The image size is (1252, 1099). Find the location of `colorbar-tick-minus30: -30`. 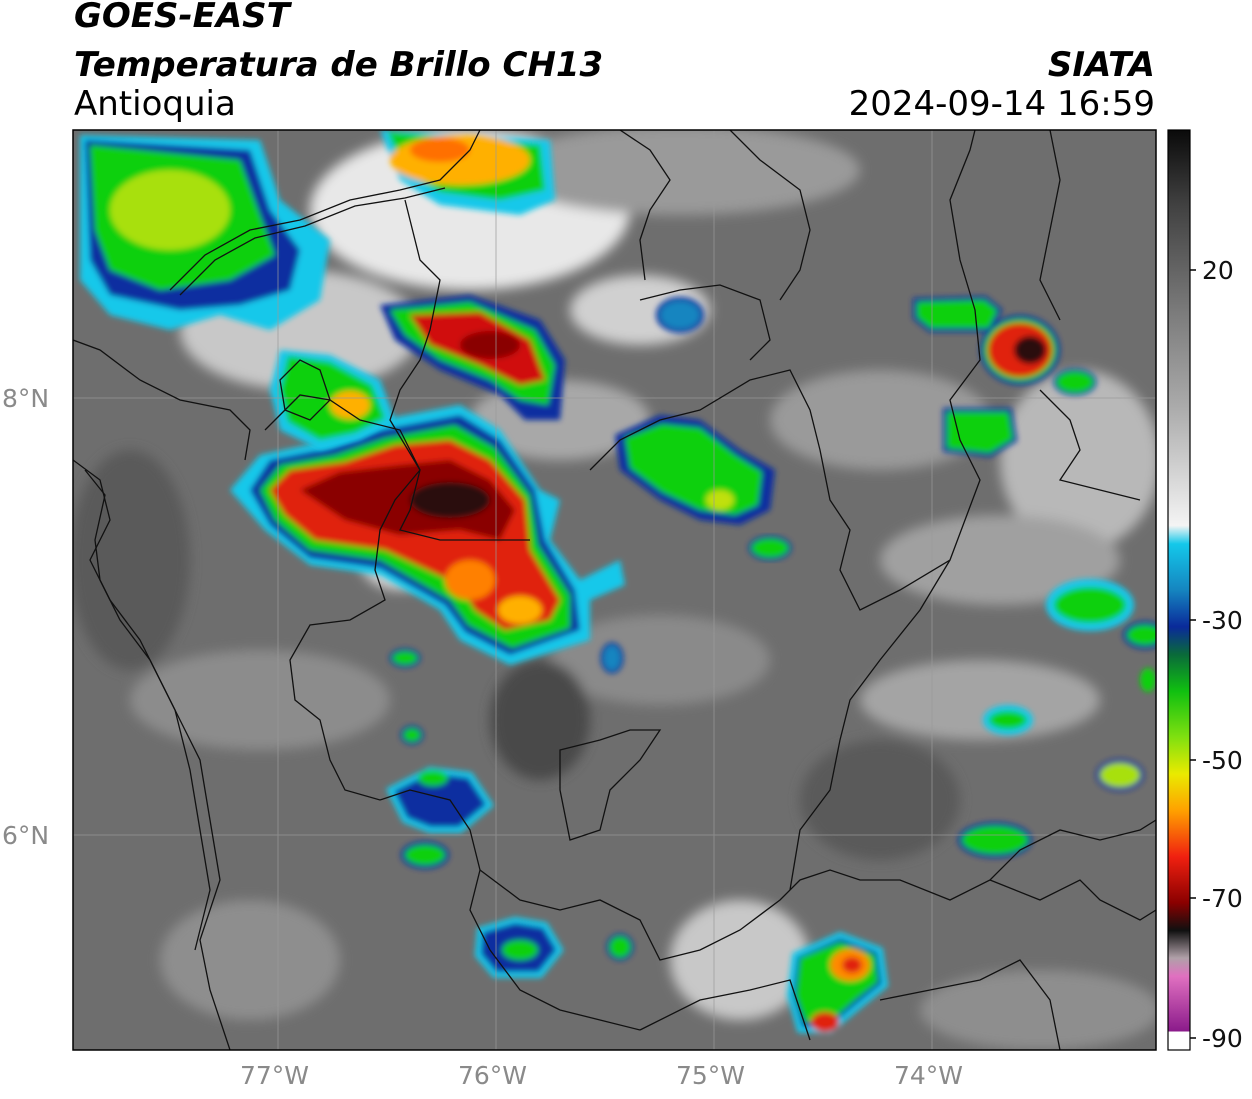

colorbar-tick-minus30: -30 is located at coordinates (1222, 620).